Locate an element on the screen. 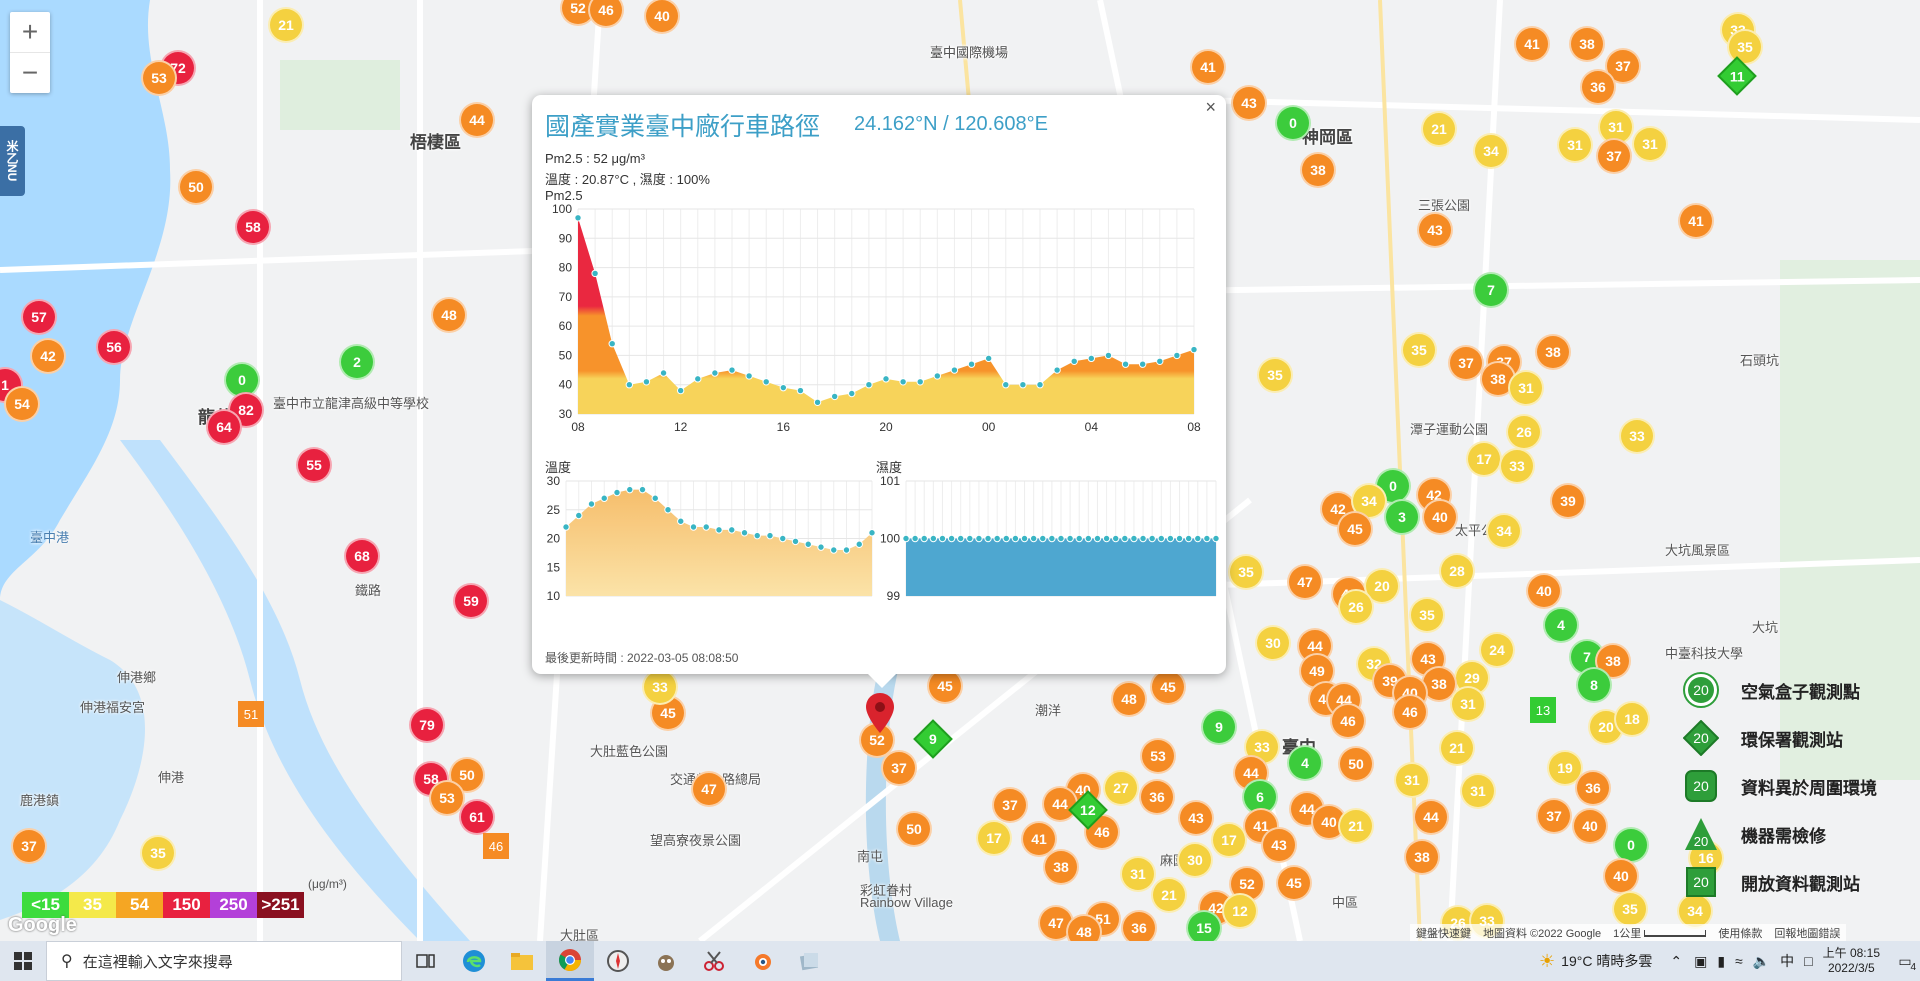  airbox-marker: 12 is located at coordinates (1240, 911).